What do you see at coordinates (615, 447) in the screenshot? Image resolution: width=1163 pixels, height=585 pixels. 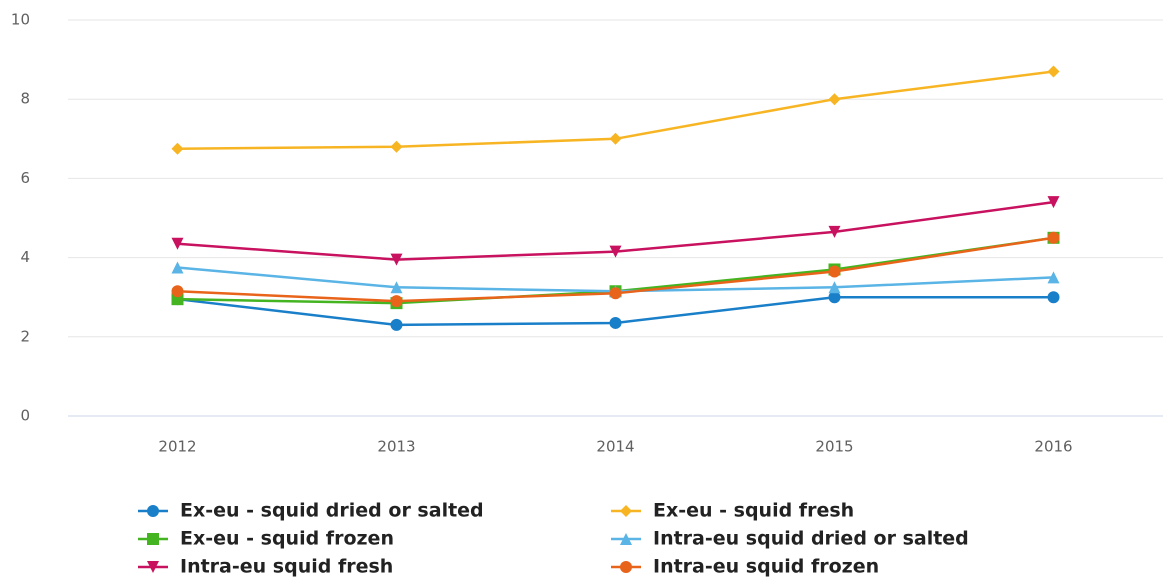 I see `x-tick-label: 2014` at bounding box center [615, 447].